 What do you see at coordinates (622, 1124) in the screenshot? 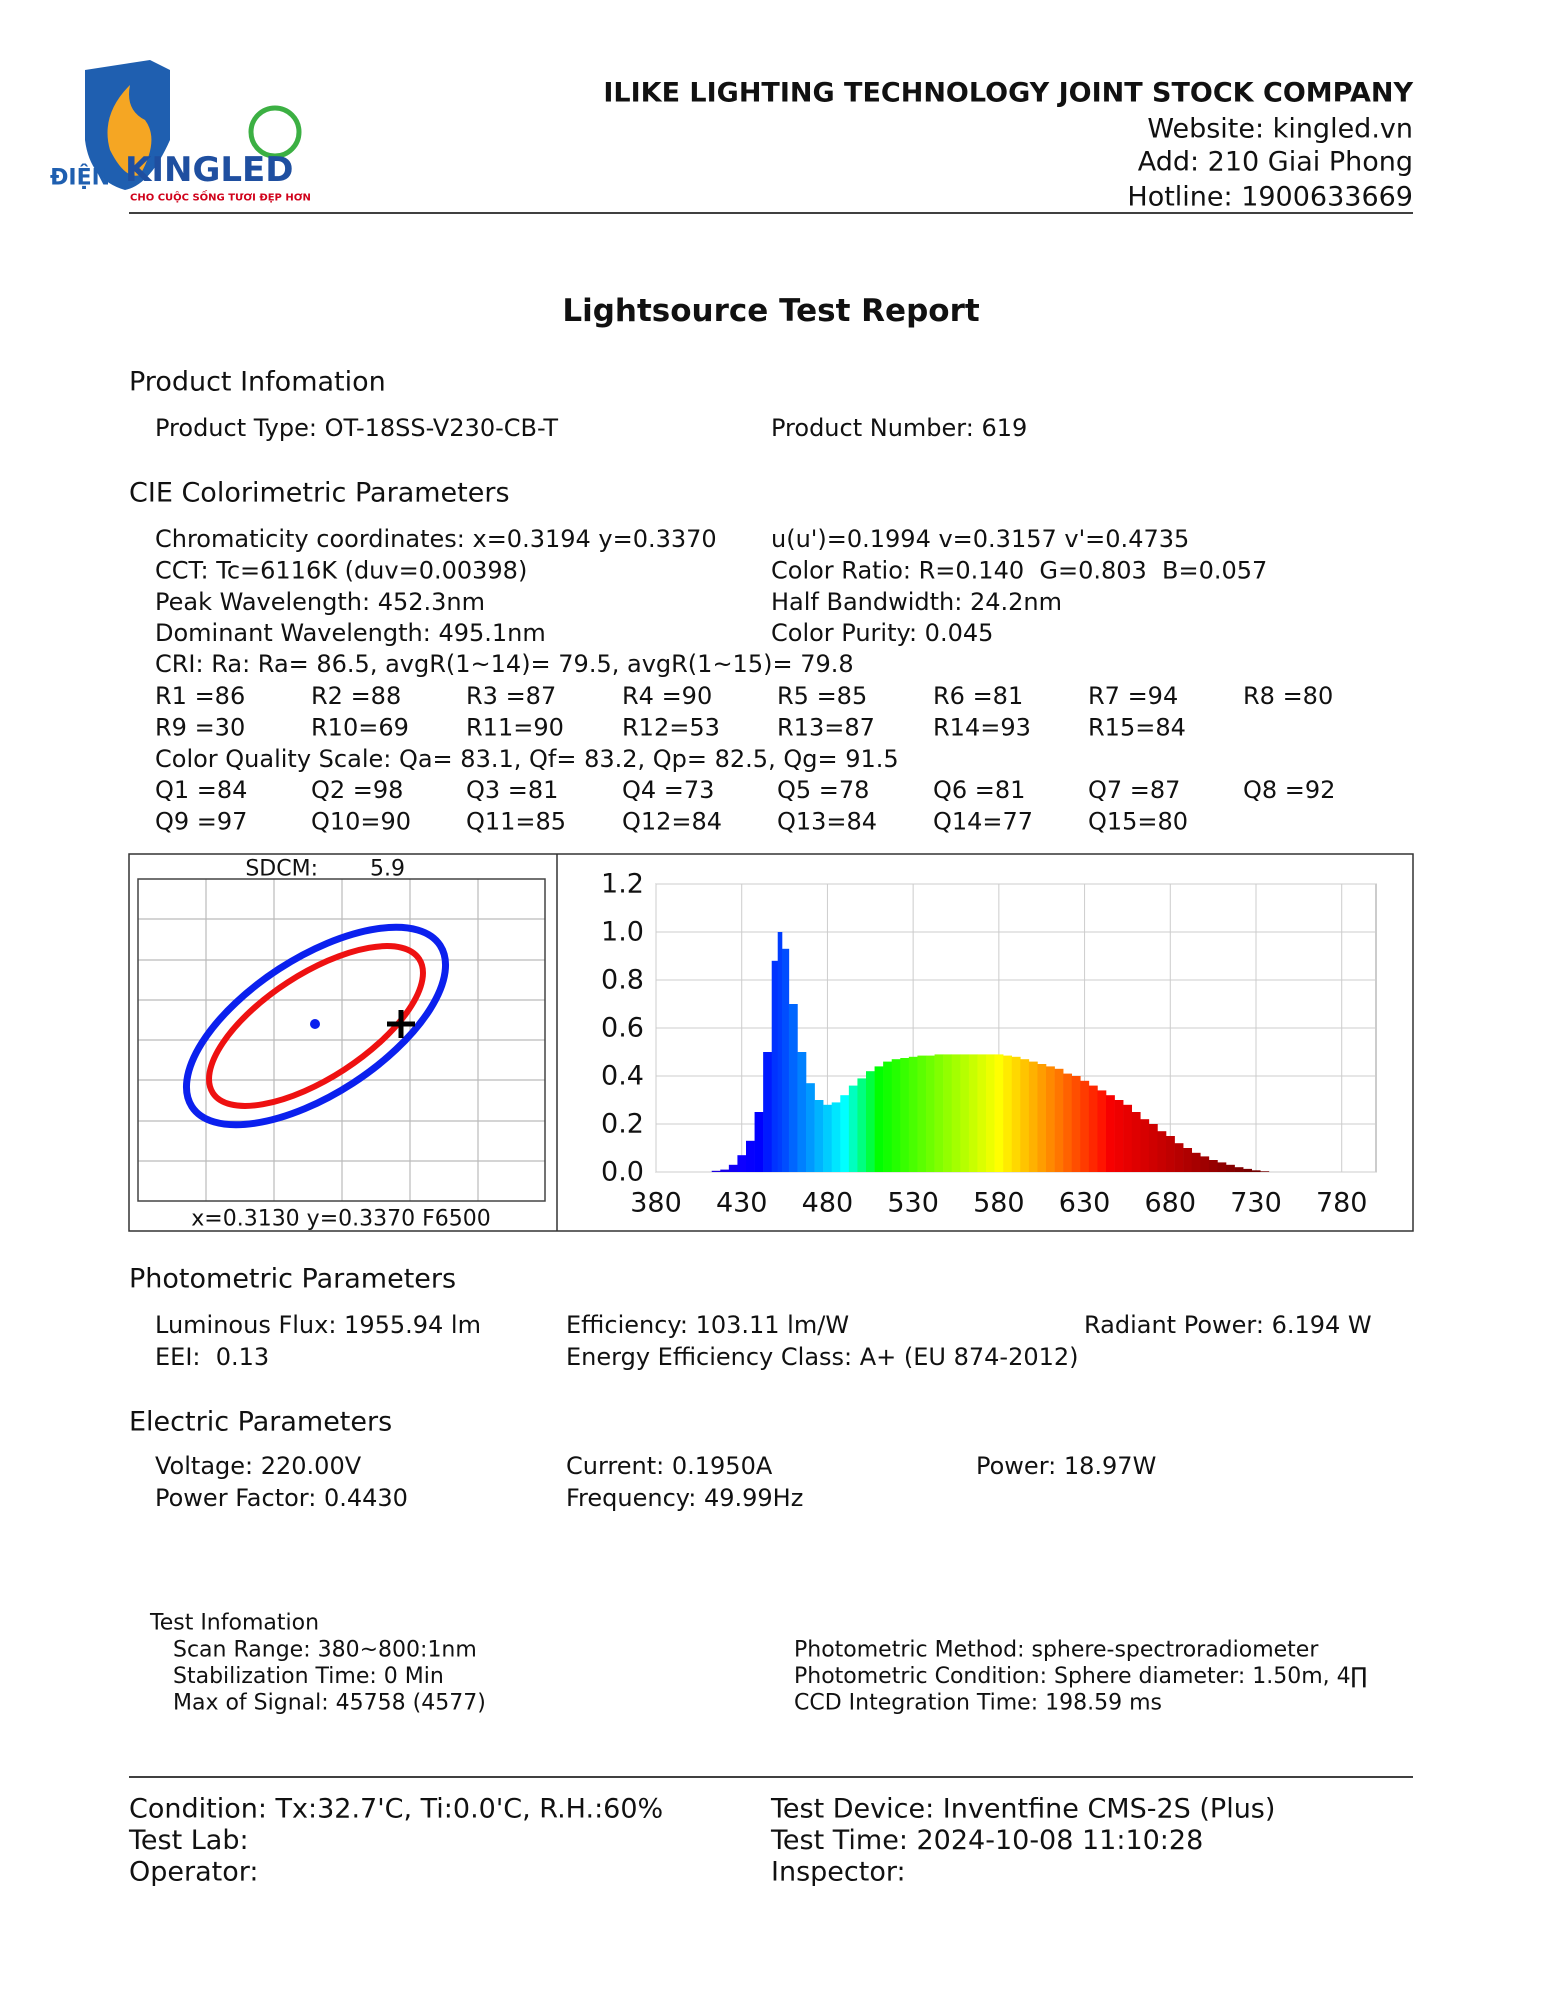
I see `y-tick-label: 0.2` at bounding box center [622, 1124].